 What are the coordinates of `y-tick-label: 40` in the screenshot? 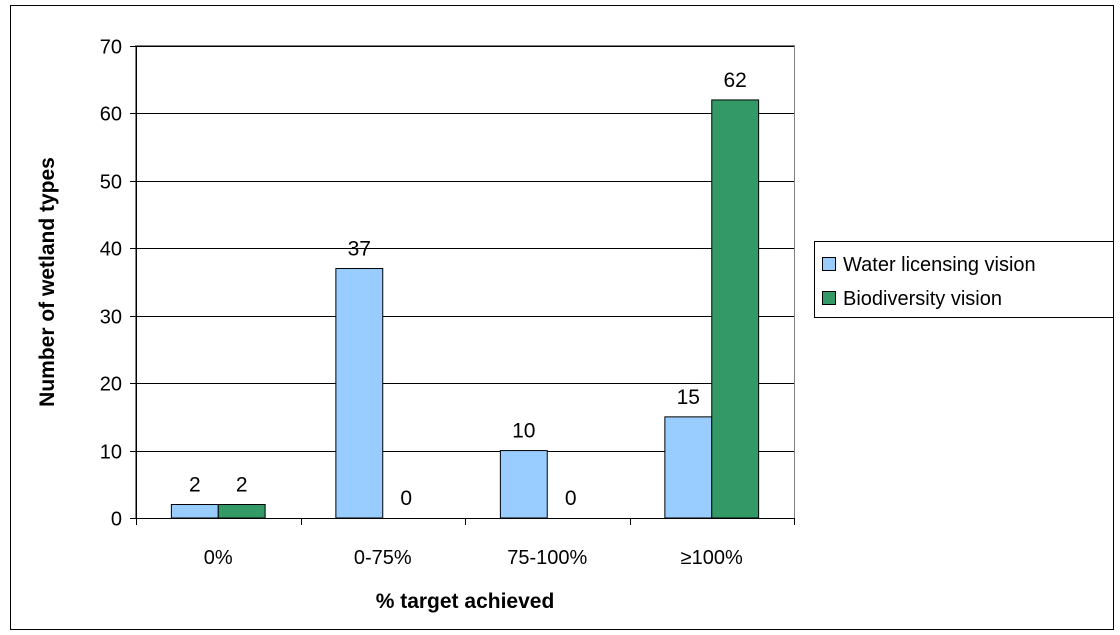 It's located at (111, 250).